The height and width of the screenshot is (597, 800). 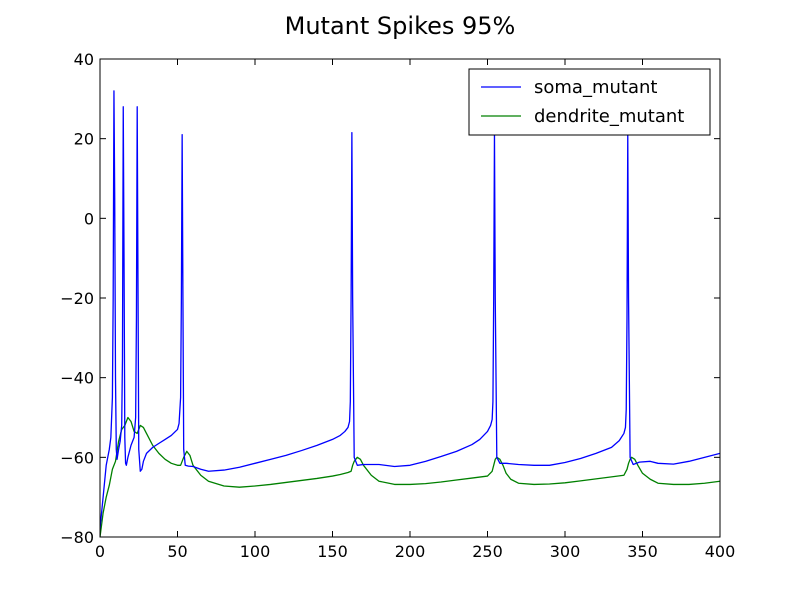 I want to click on x-tick-label: 250, so click(x=487, y=551).